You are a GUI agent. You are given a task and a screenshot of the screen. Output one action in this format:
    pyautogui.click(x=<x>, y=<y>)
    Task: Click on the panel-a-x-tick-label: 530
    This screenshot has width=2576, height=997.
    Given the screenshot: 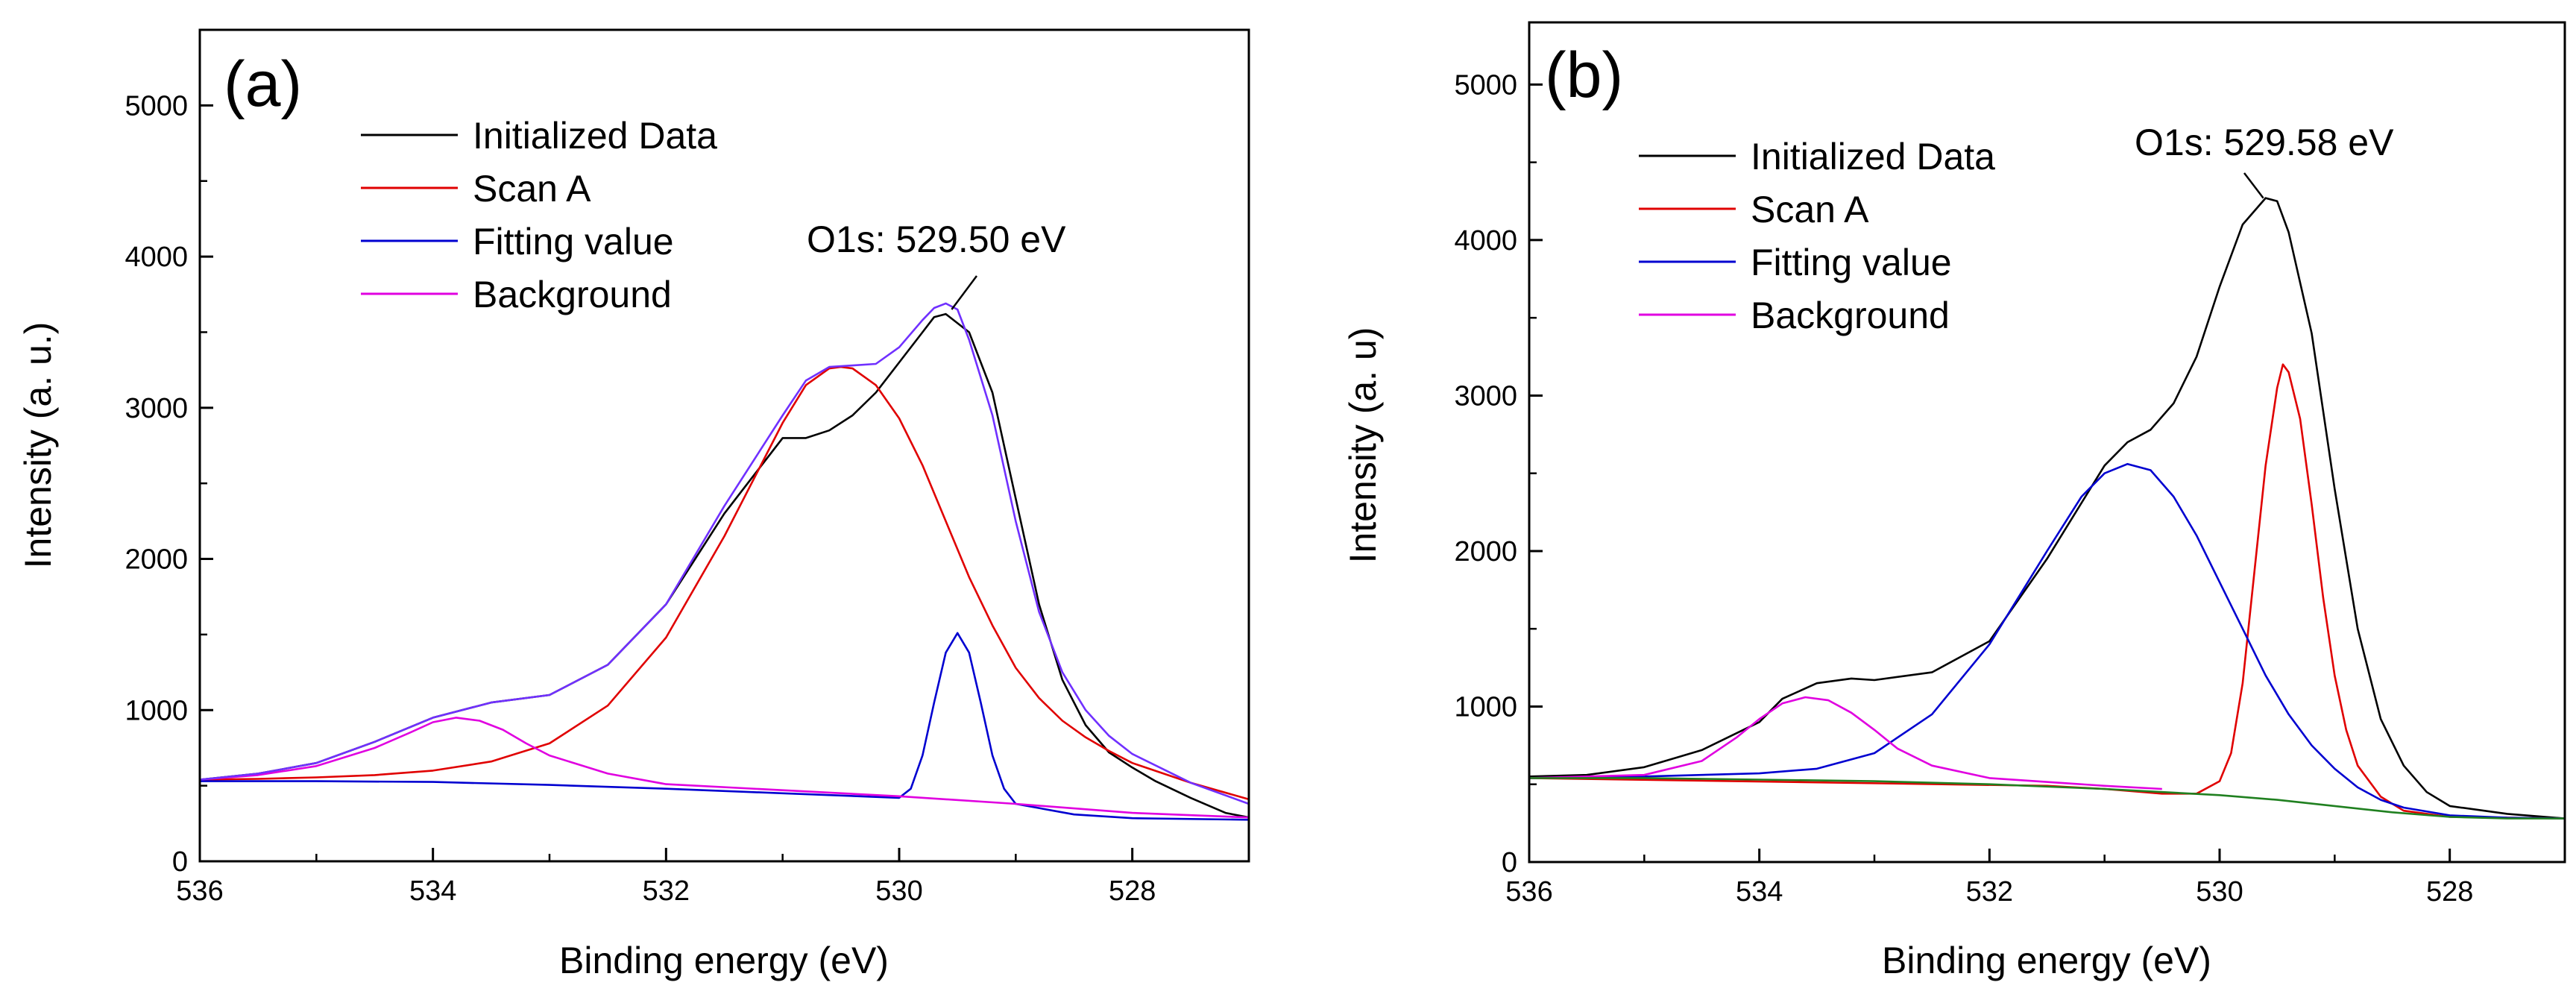 What is the action you would take?
    pyautogui.click(x=898, y=891)
    